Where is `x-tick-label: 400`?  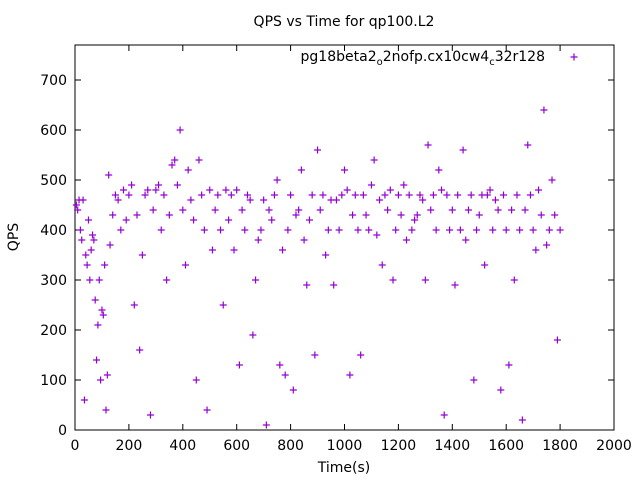
x-tick-label: 400 is located at coordinates (182, 446).